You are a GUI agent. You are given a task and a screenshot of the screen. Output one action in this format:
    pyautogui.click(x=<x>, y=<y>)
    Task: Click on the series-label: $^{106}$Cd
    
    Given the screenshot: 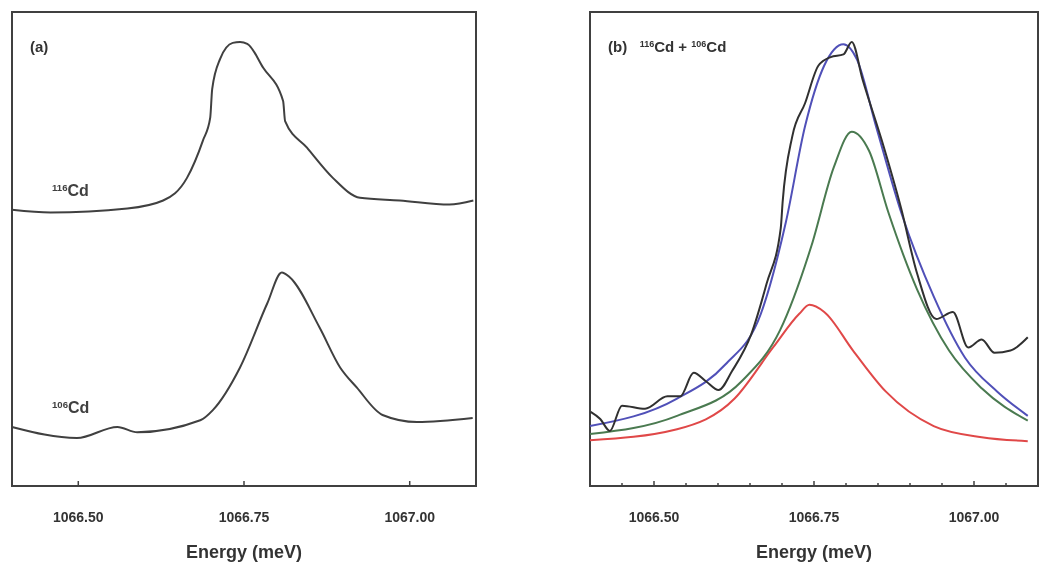 What is the action you would take?
    pyautogui.click(x=71, y=407)
    